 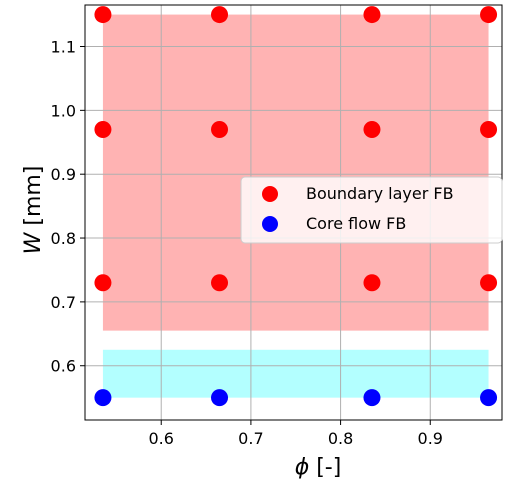 What do you see at coordinates (270, 224) in the screenshot?
I see `legend-marker-core-flow` at bounding box center [270, 224].